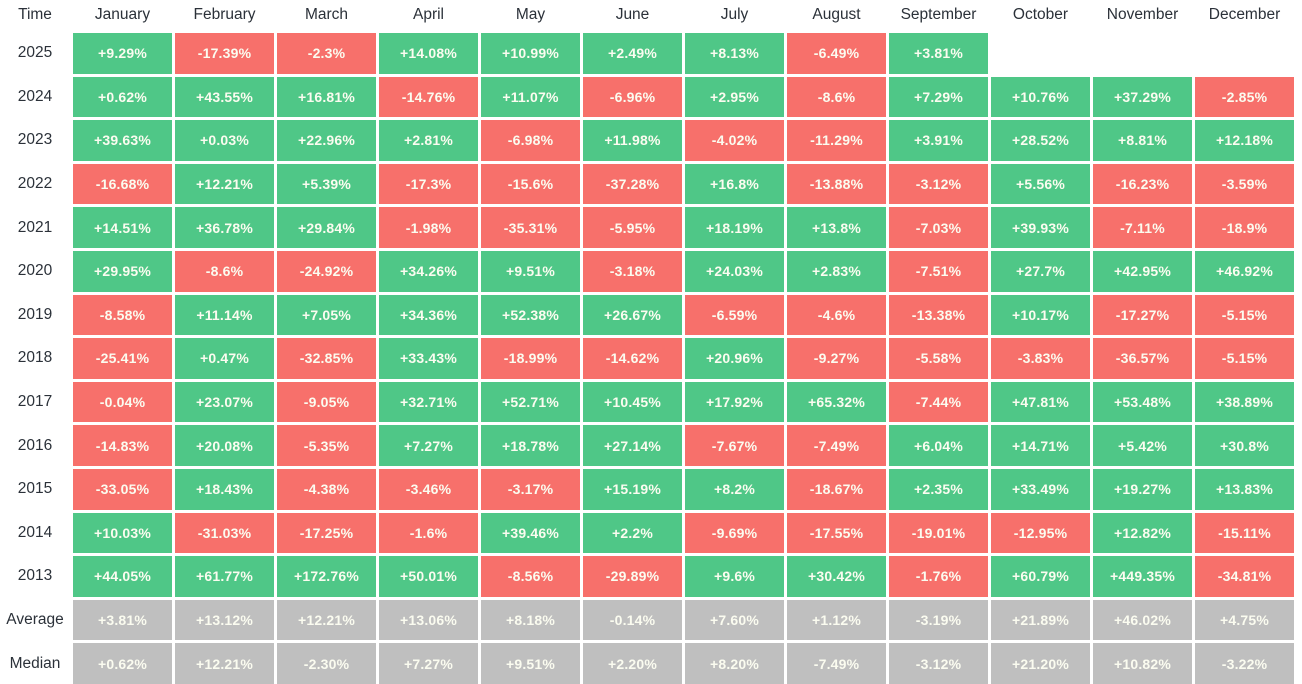 This screenshot has height=684, width=1302. Describe the element at coordinates (1040, 576) in the screenshot. I see `heatmap-cell: +60.79%` at that location.